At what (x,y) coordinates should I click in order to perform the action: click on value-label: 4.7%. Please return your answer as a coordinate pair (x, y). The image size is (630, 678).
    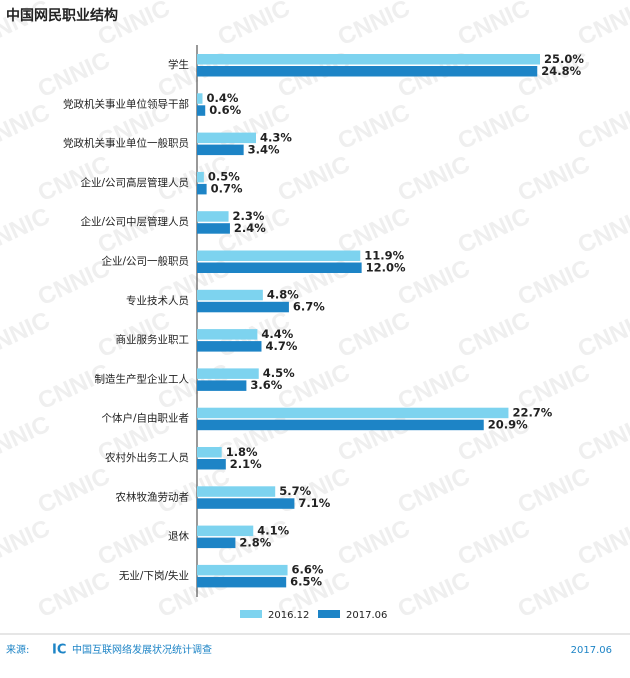
    Looking at the image, I should click on (281, 346).